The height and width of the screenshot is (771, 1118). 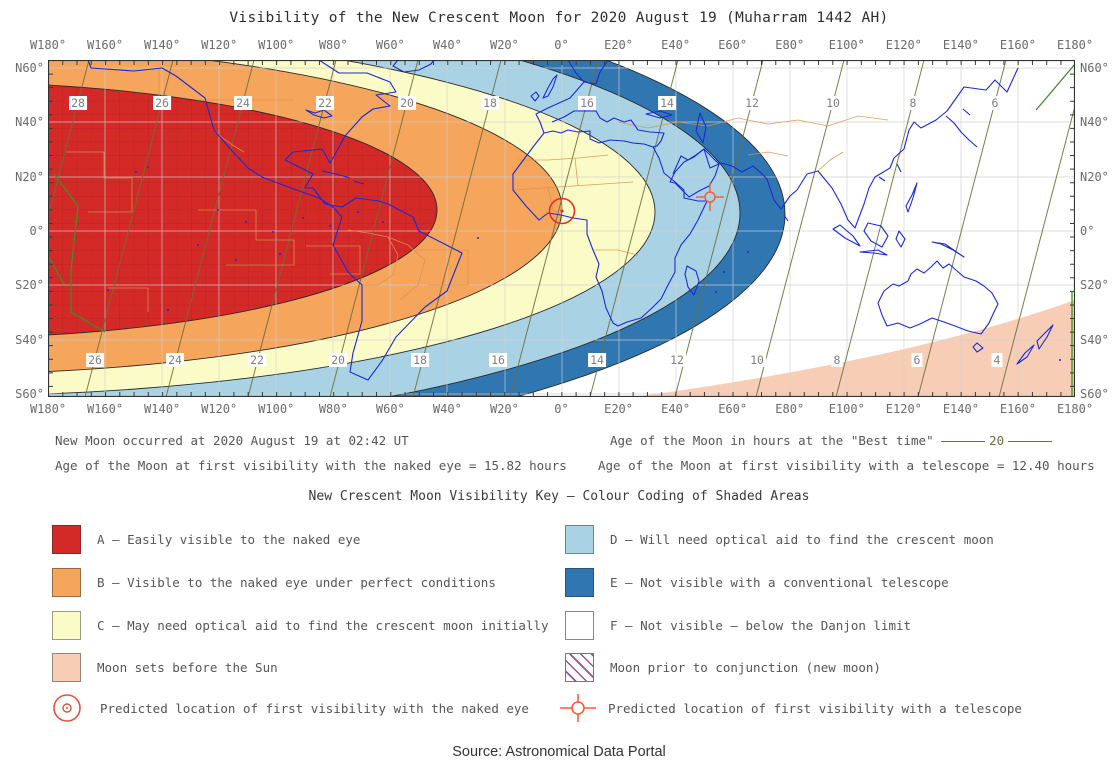 What do you see at coordinates (229, 539) in the screenshot?
I see `key-label: A — Easily visible to the naked eye` at bounding box center [229, 539].